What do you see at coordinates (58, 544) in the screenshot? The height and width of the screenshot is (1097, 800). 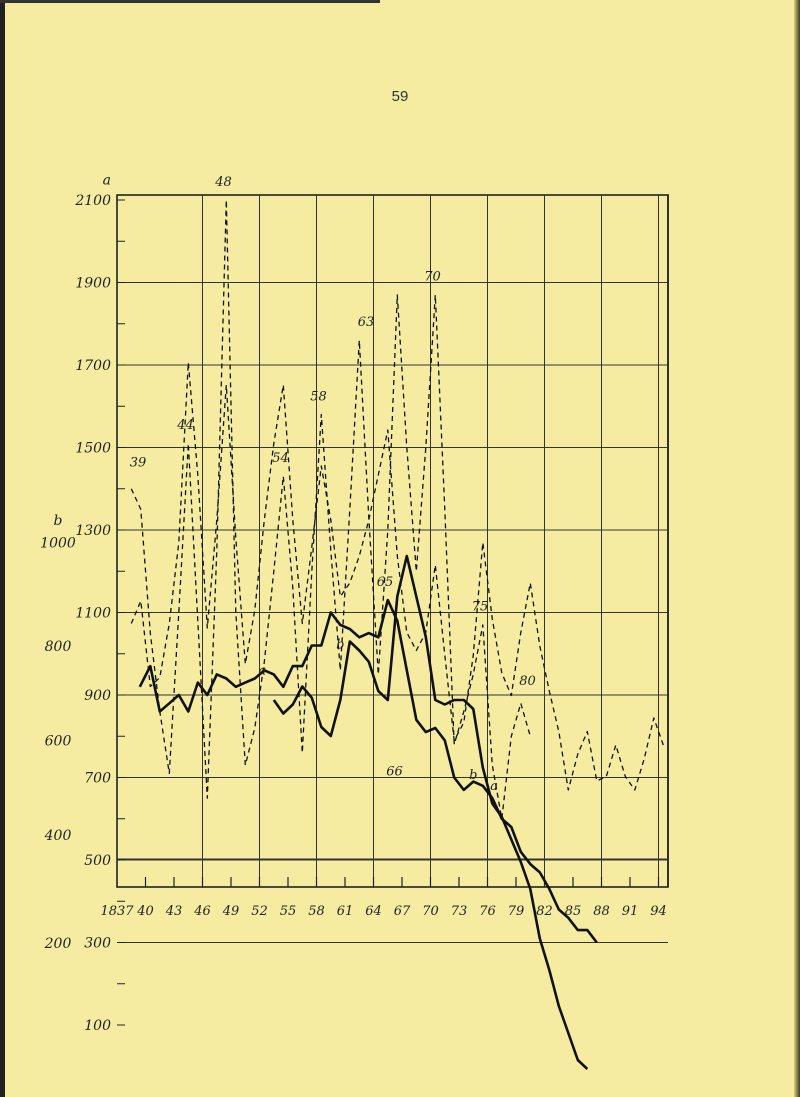 I see `y-label-b: 1000` at bounding box center [58, 544].